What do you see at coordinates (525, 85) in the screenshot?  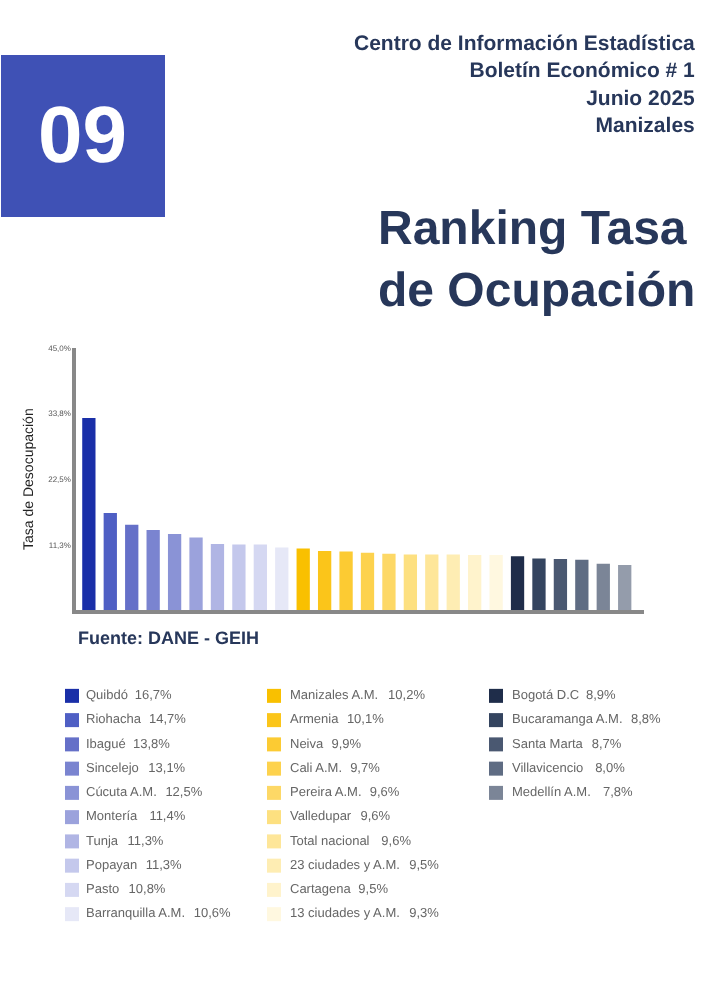 I see `chart-subtitle: Centro de Información Estadística Boletín Económico # 1 Junio 2025 Manizales` at bounding box center [525, 85].